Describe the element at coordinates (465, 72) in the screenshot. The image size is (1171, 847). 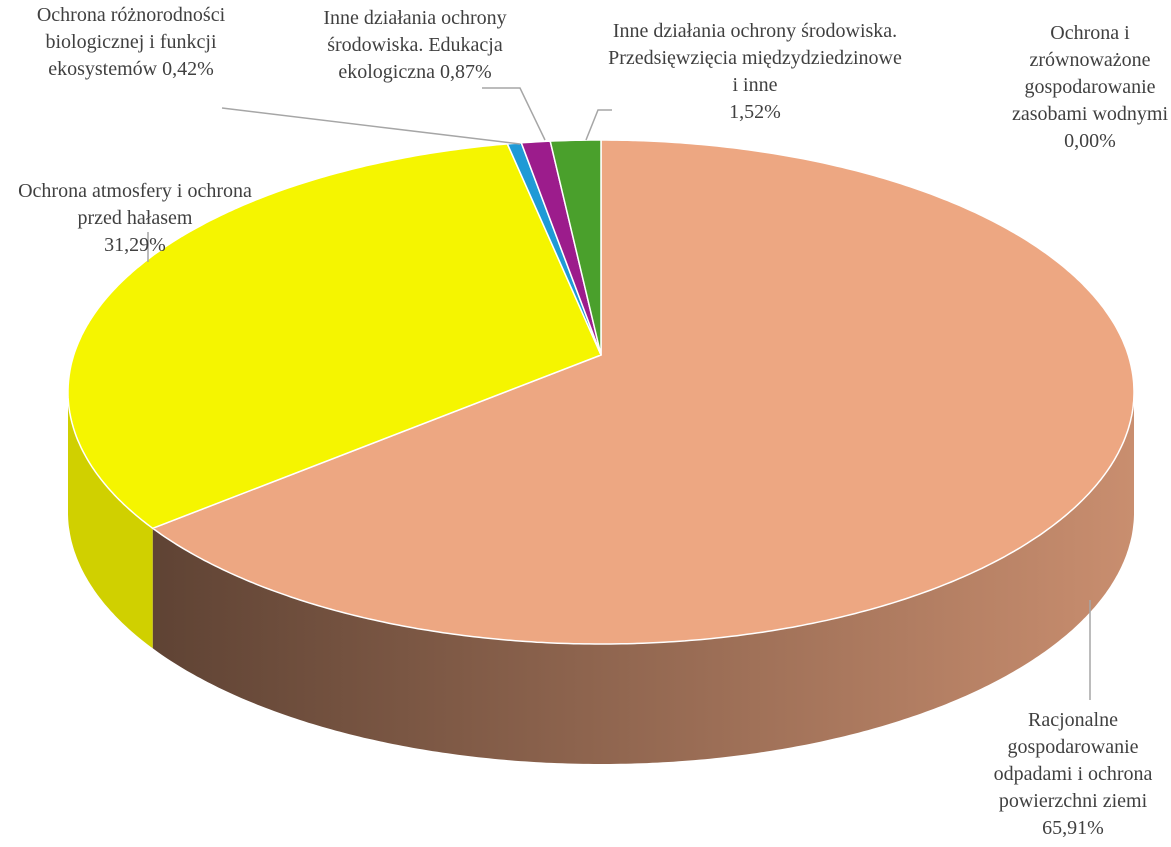
I see `label-value: 0,87%` at that location.